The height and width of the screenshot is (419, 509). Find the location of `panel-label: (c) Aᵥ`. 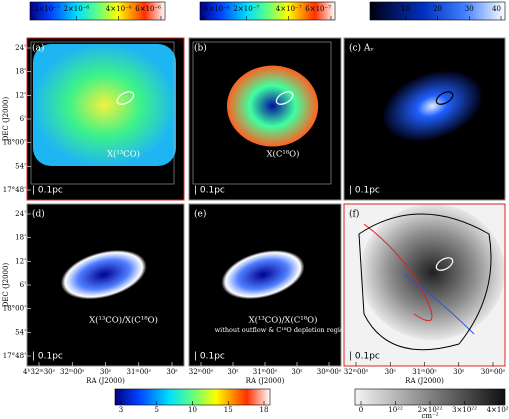

panel-label: (c) Aᵥ is located at coordinates (361, 48).